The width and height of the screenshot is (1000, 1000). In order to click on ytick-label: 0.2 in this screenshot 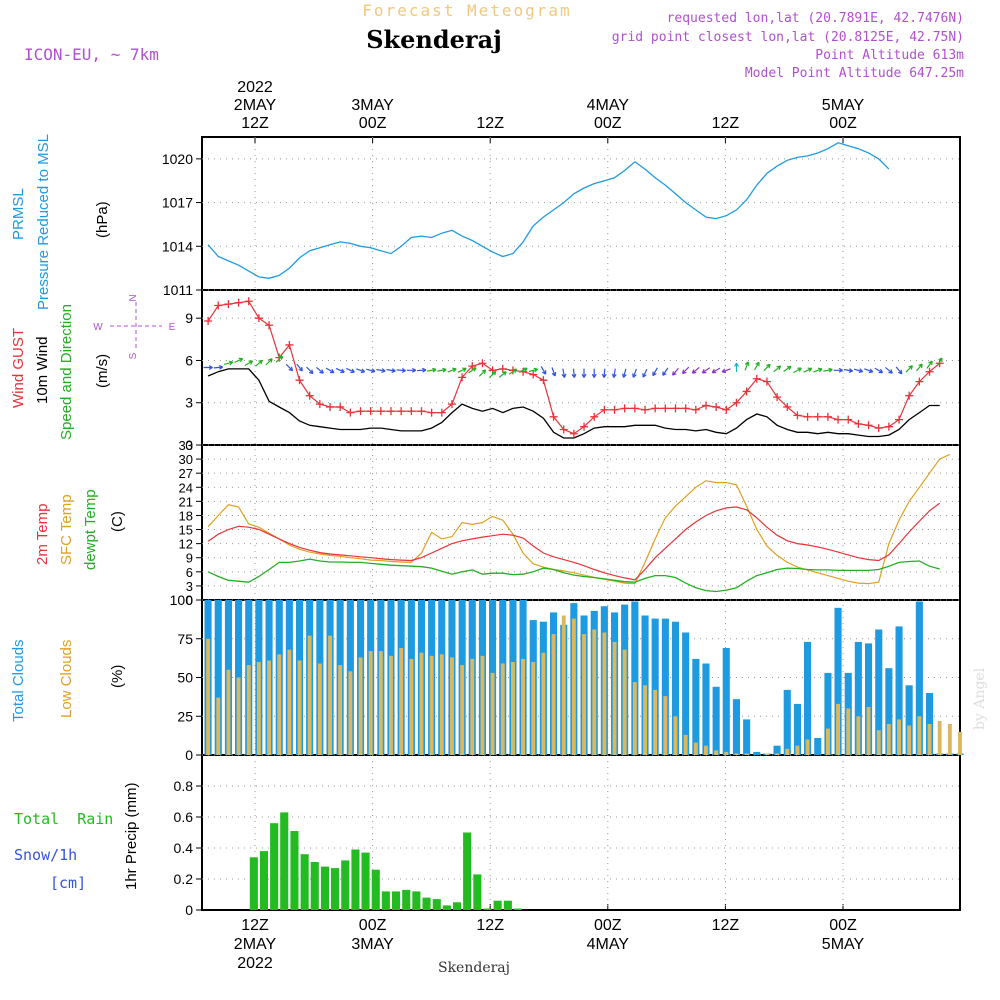, I will do `click(184, 879)`.